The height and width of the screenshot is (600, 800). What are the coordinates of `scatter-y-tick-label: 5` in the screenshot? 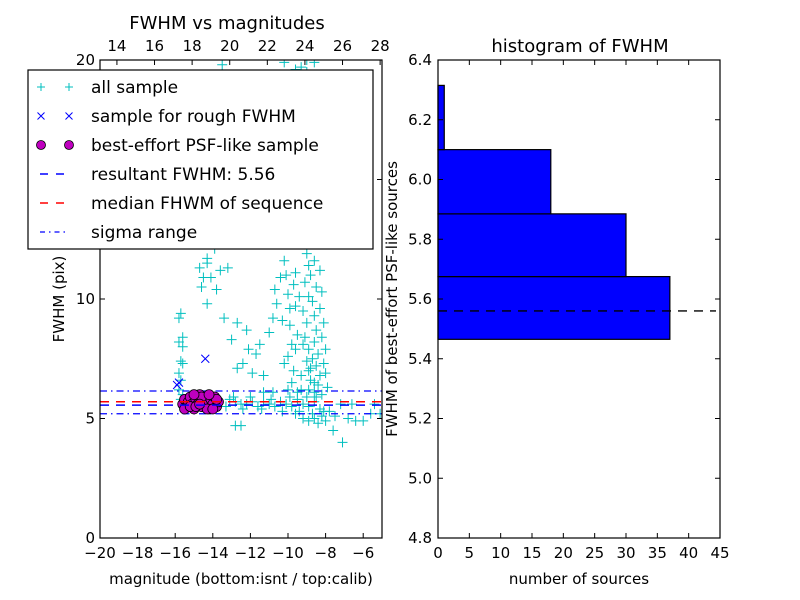 It's located at (90, 419).